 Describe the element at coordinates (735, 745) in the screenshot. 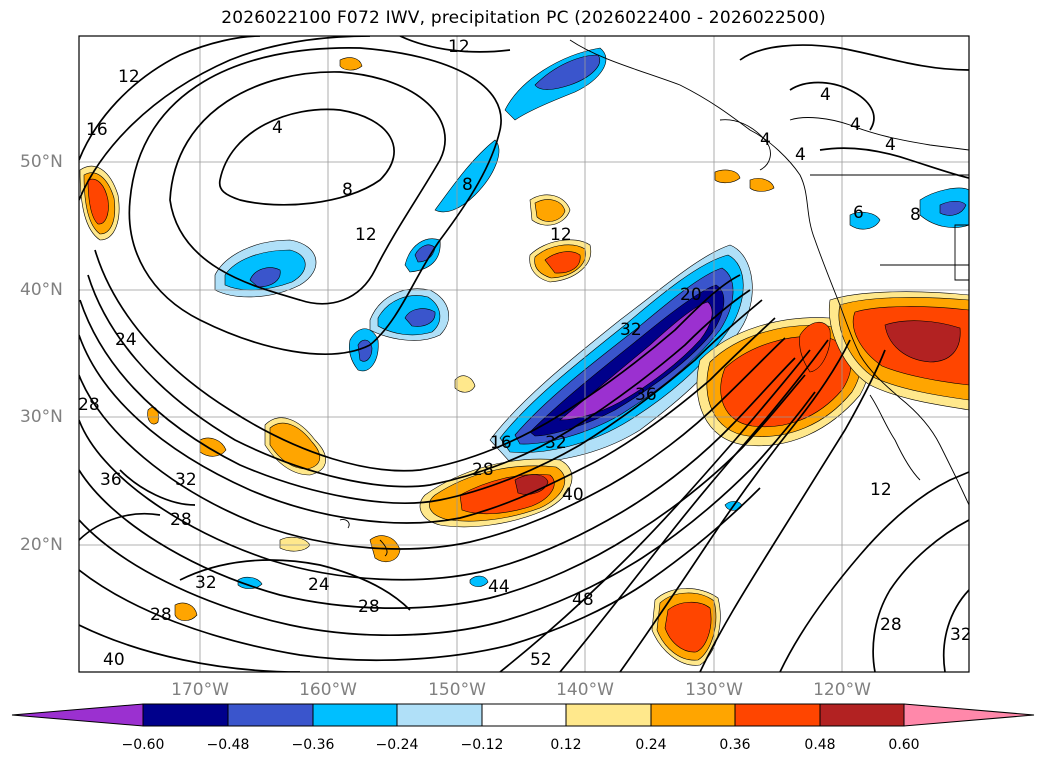

I see `colorbar-tick: 0.36` at that location.